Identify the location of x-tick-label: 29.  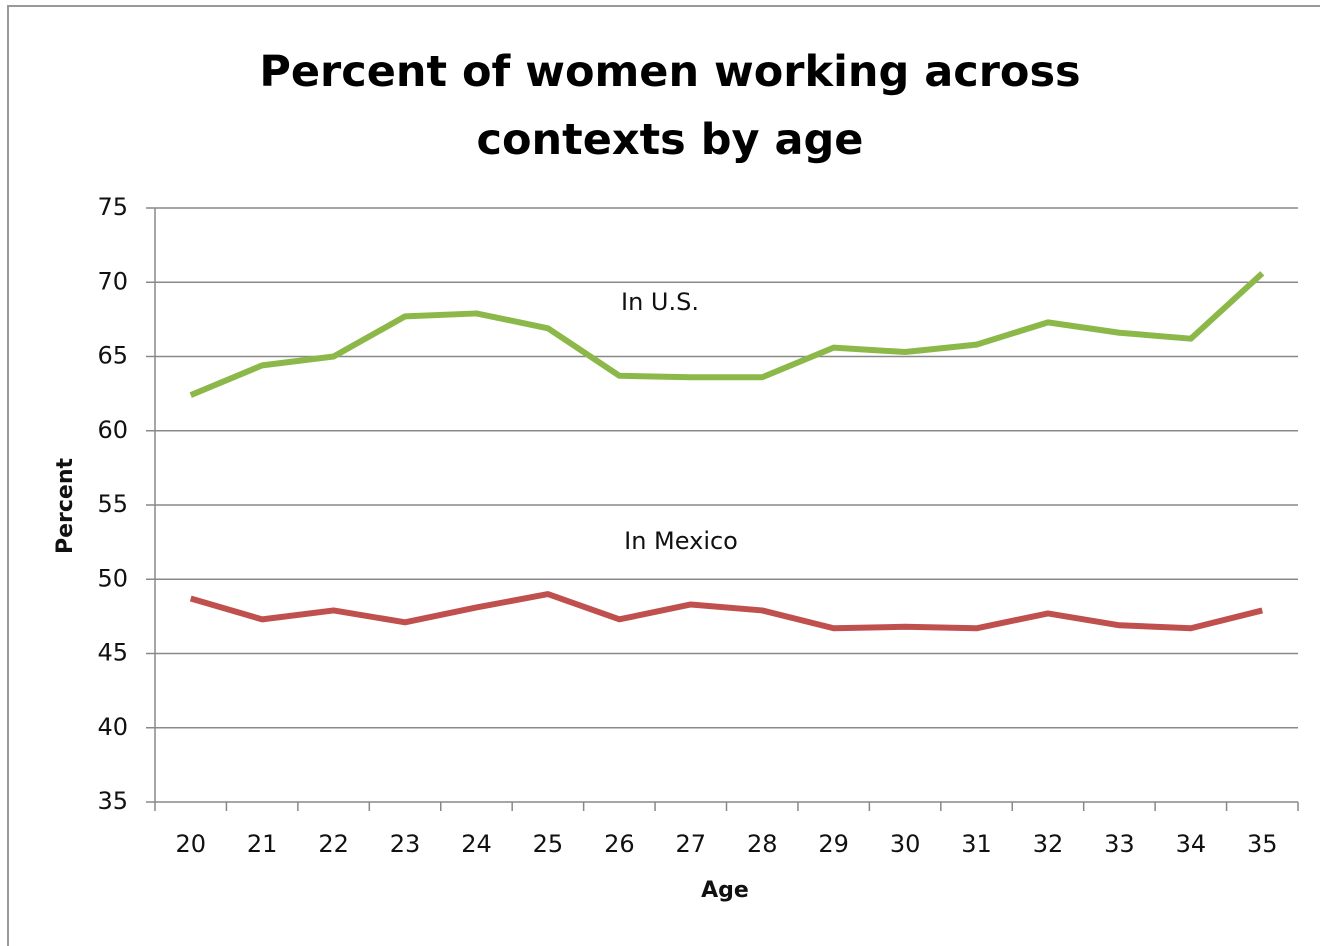
(833, 844).